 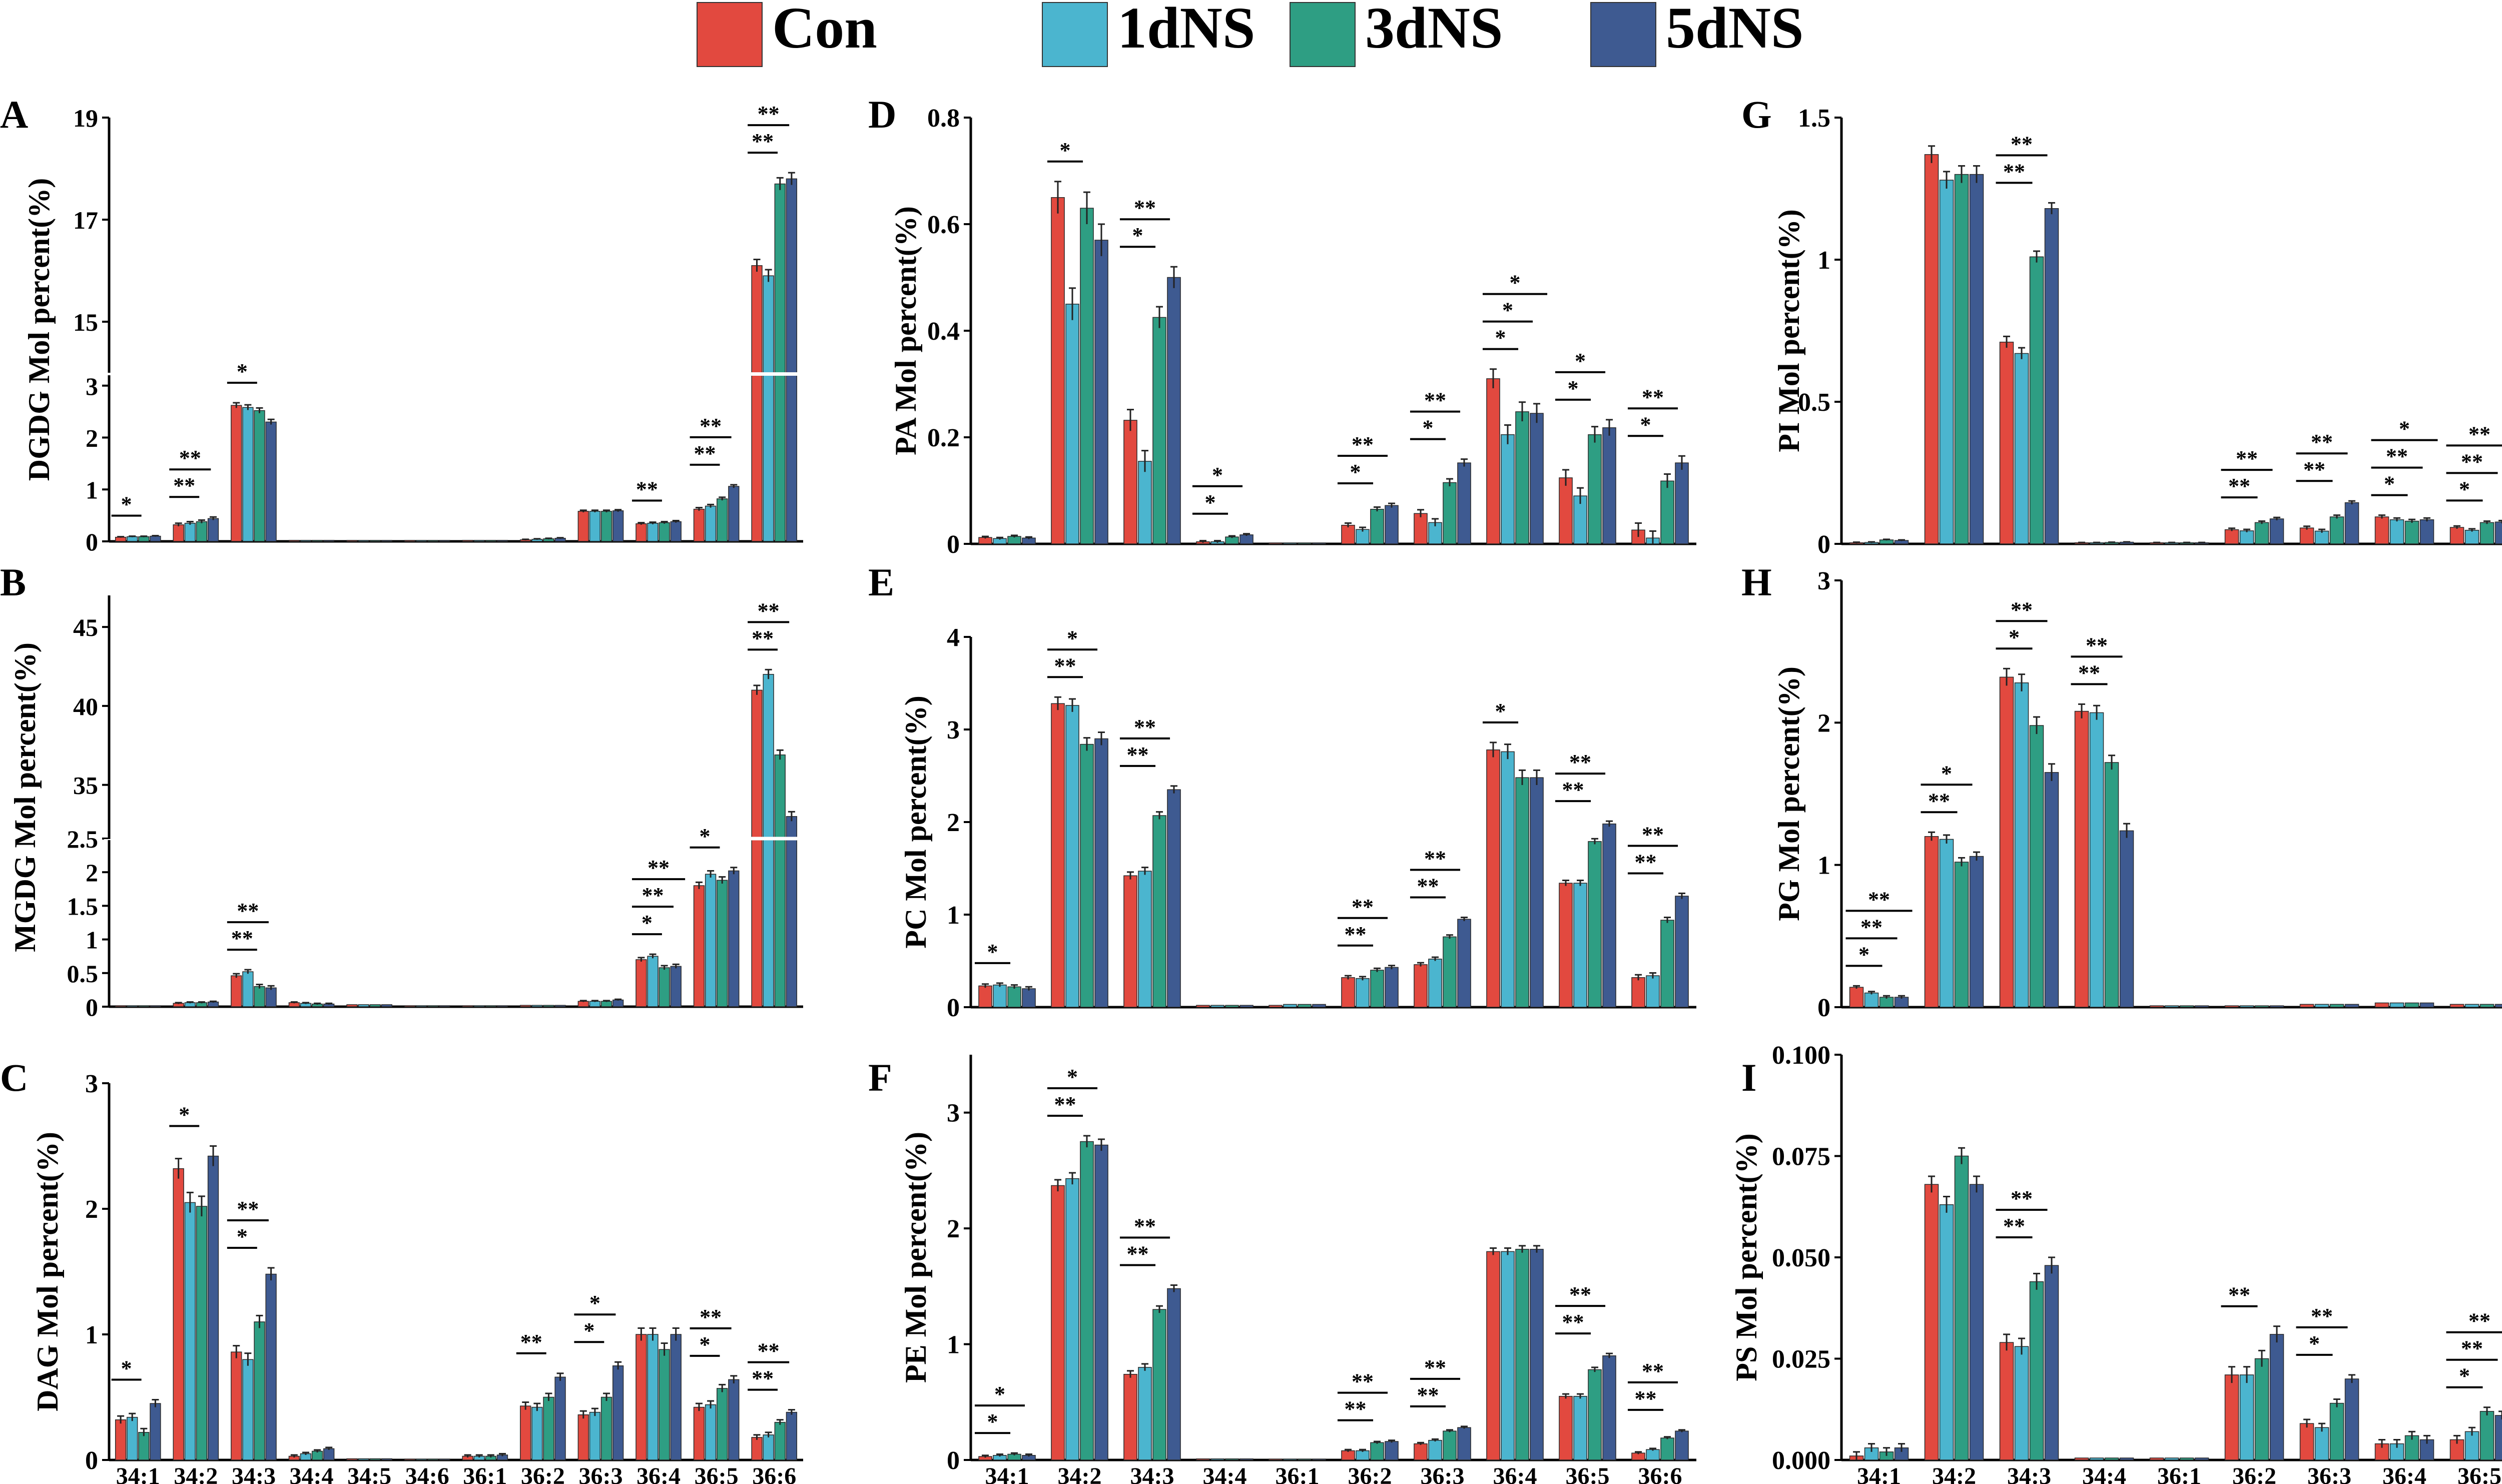 What do you see at coordinates (421, 541) in the screenshot?
I see `bar-a-34-6-1dns` at bounding box center [421, 541].